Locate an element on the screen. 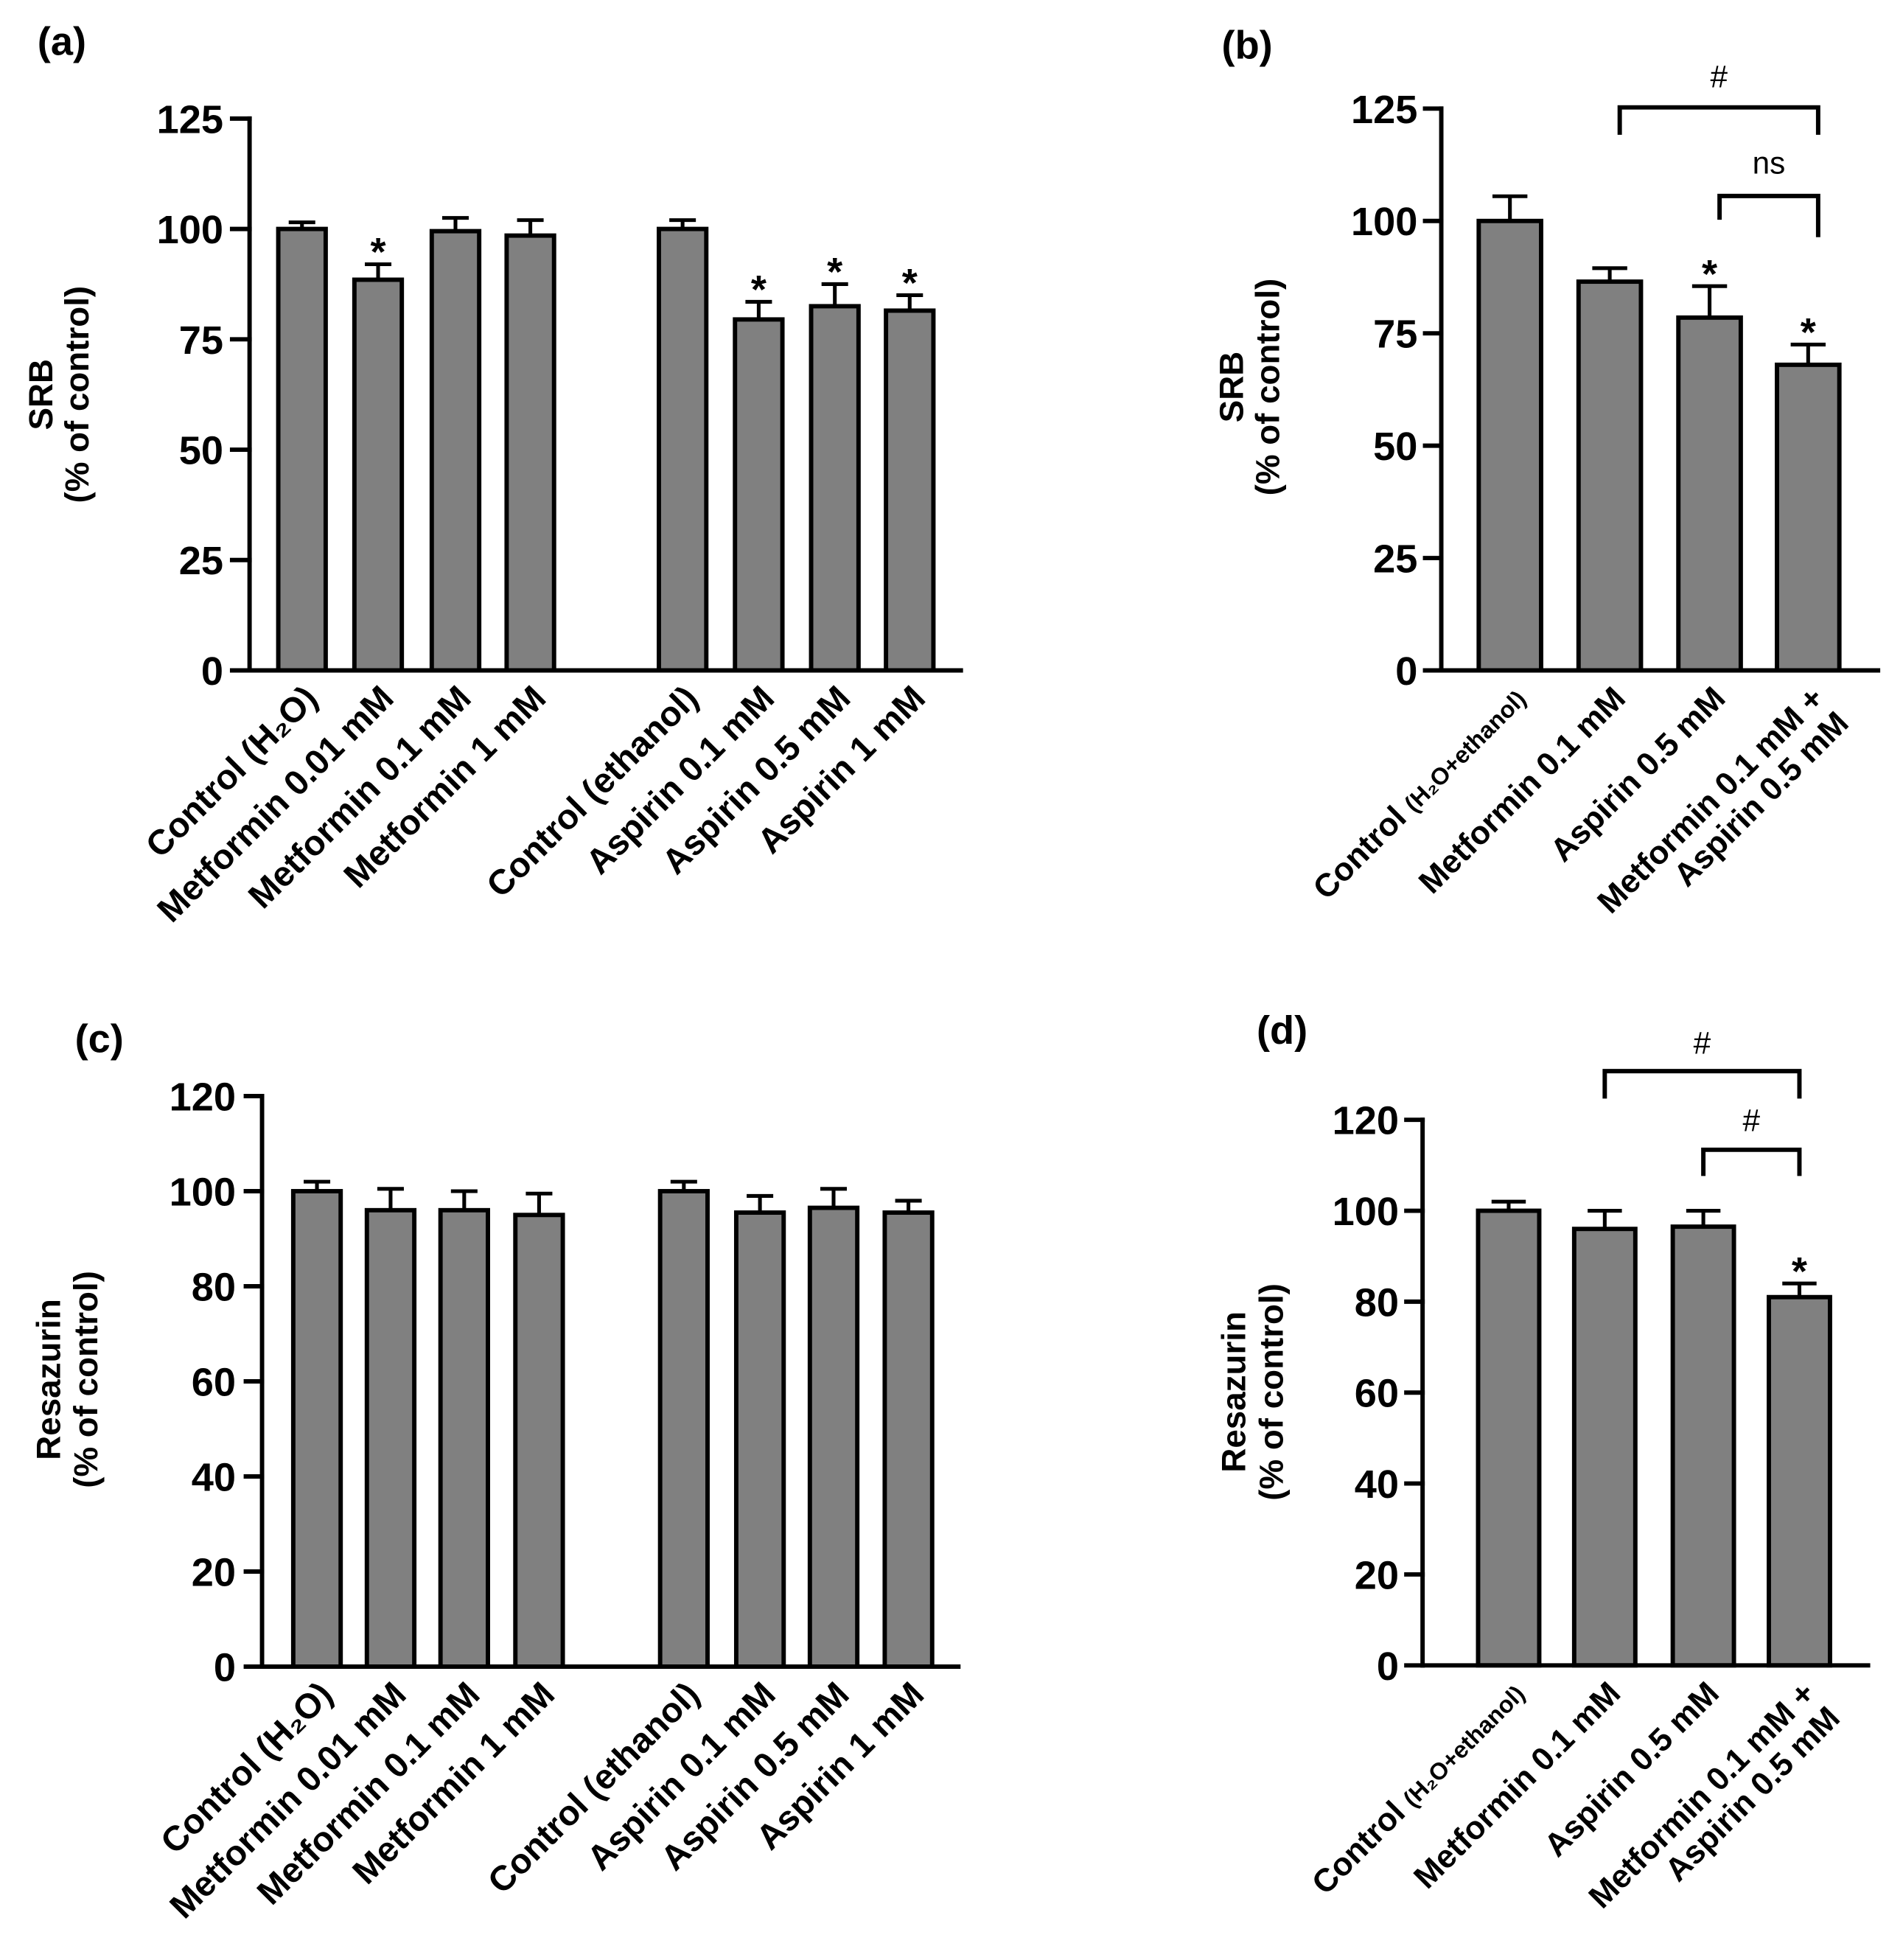  y-tick-label: 40 is located at coordinates (1377, 1484).